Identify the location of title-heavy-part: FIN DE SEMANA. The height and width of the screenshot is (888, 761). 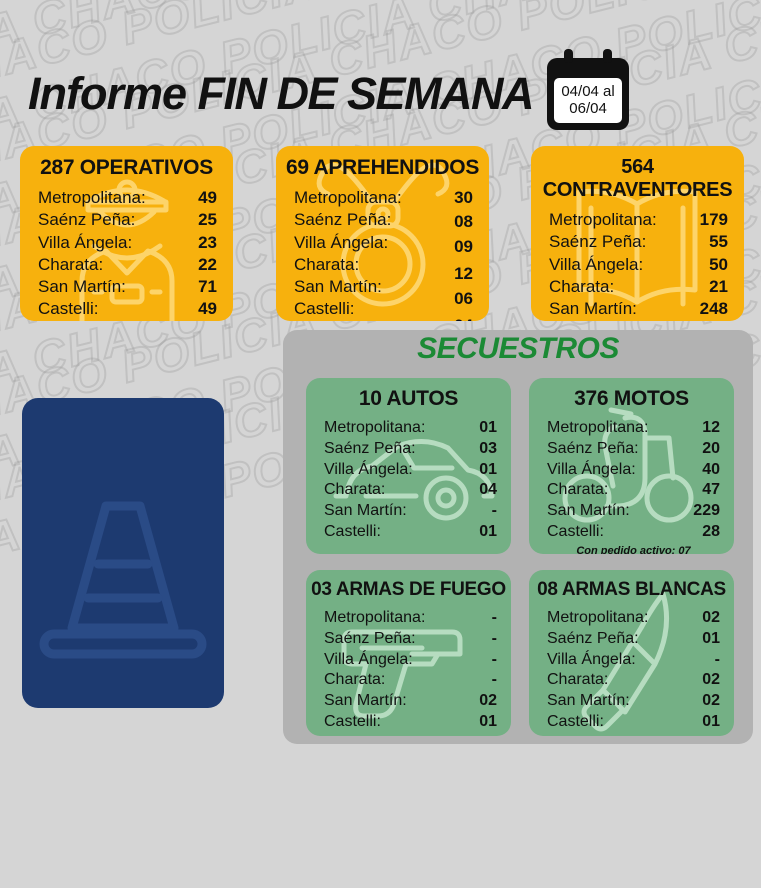
(366, 93).